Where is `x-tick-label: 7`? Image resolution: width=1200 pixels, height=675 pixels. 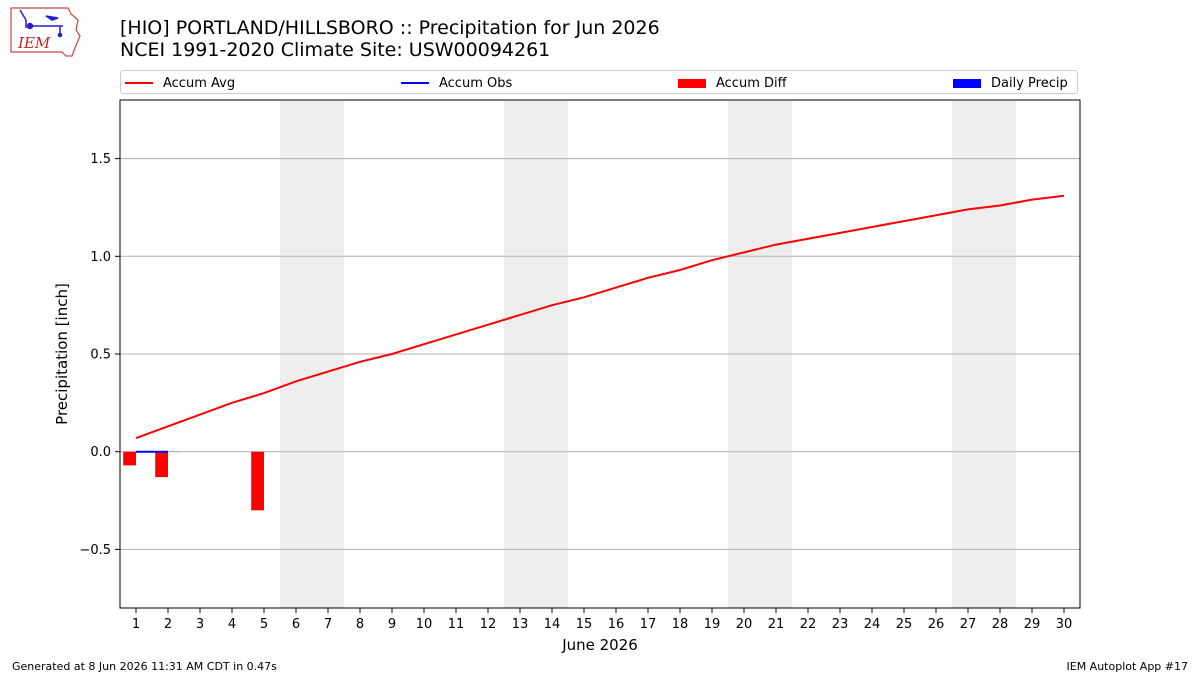 x-tick-label: 7 is located at coordinates (328, 624).